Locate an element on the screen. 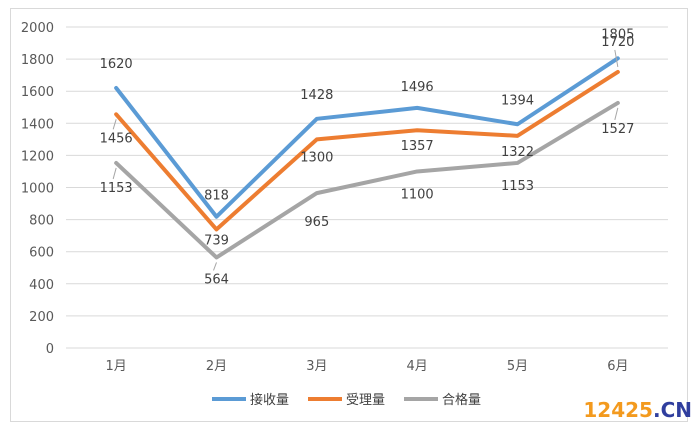 The height and width of the screenshot is (430, 700). y-tick-label: 800 is located at coordinates (41, 221).